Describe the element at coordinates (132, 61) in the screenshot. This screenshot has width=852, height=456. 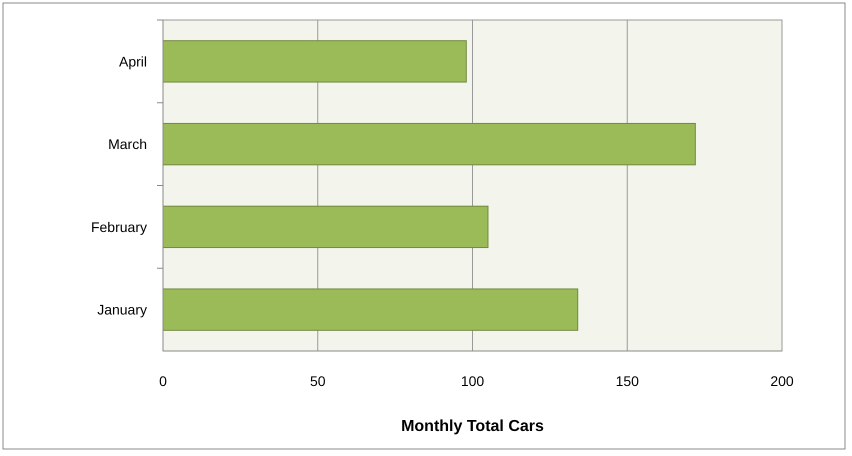
I see `y-tick-label: April` at that location.